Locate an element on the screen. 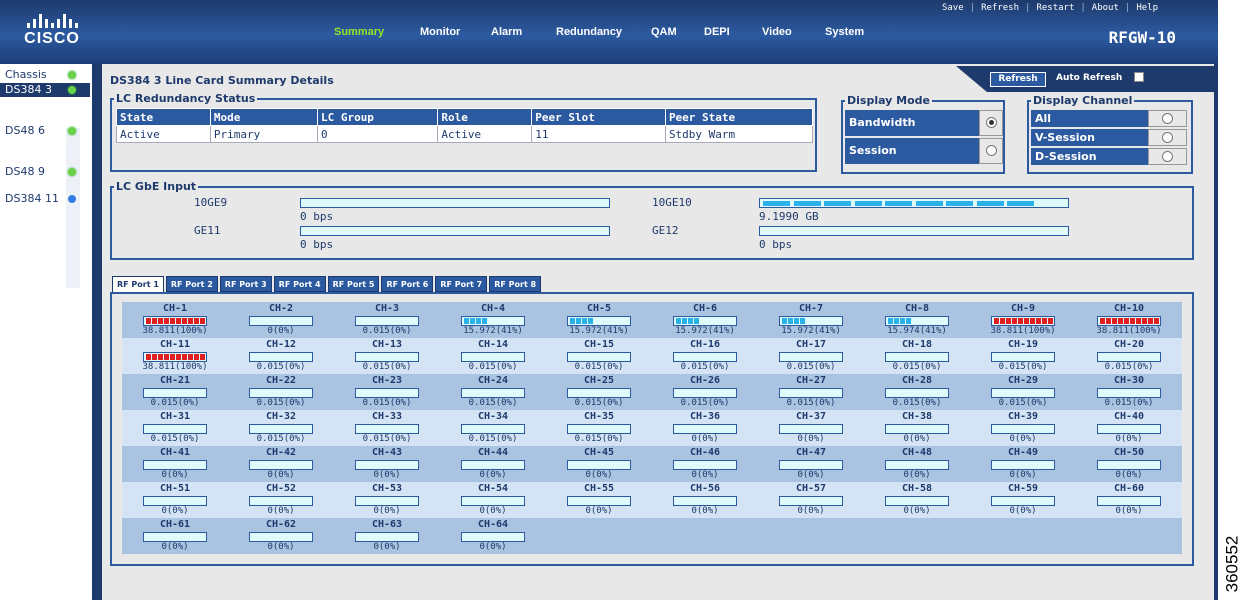 The height and width of the screenshot is (600, 1246). tab-rf-port-7: RF Port 7 is located at coordinates (461, 284).